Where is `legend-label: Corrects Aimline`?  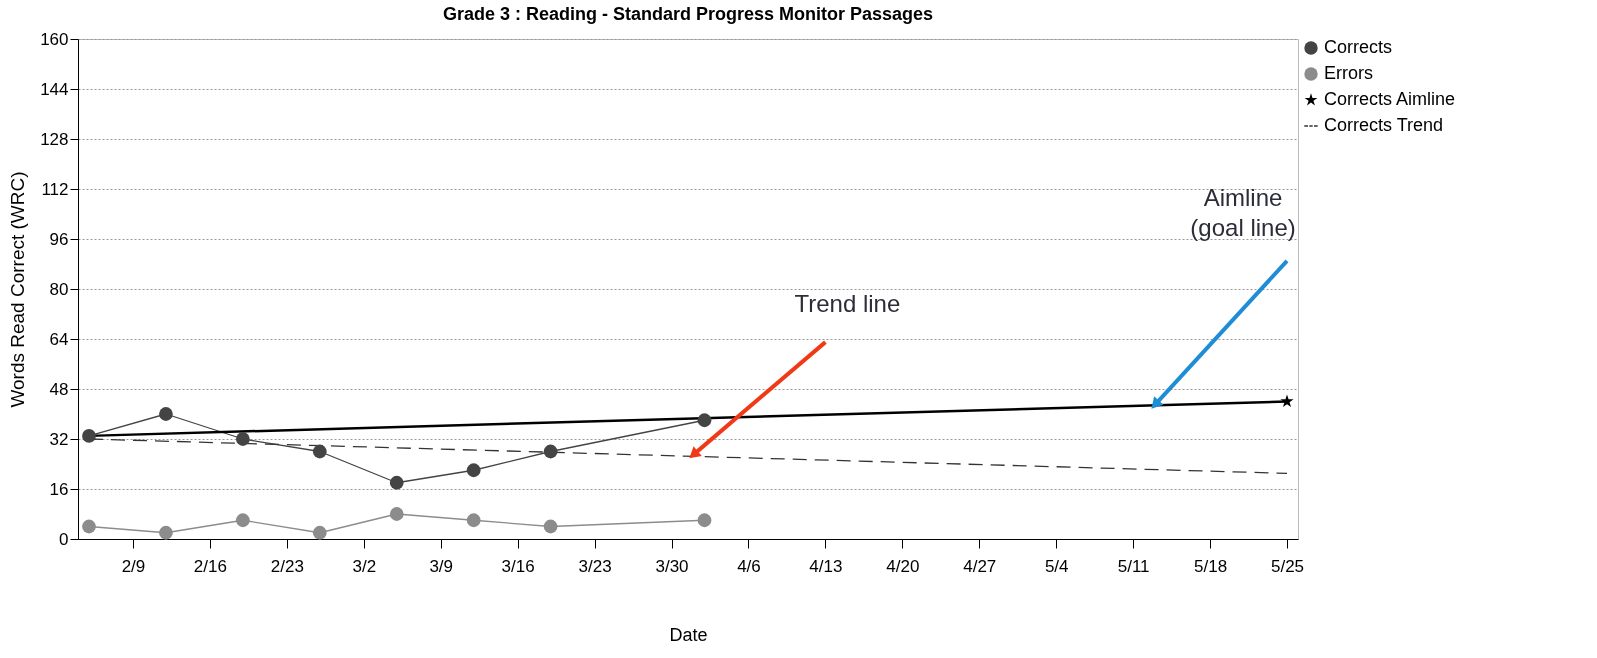
legend-label: Corrects Aimline is located at coordinates (1390, 99).